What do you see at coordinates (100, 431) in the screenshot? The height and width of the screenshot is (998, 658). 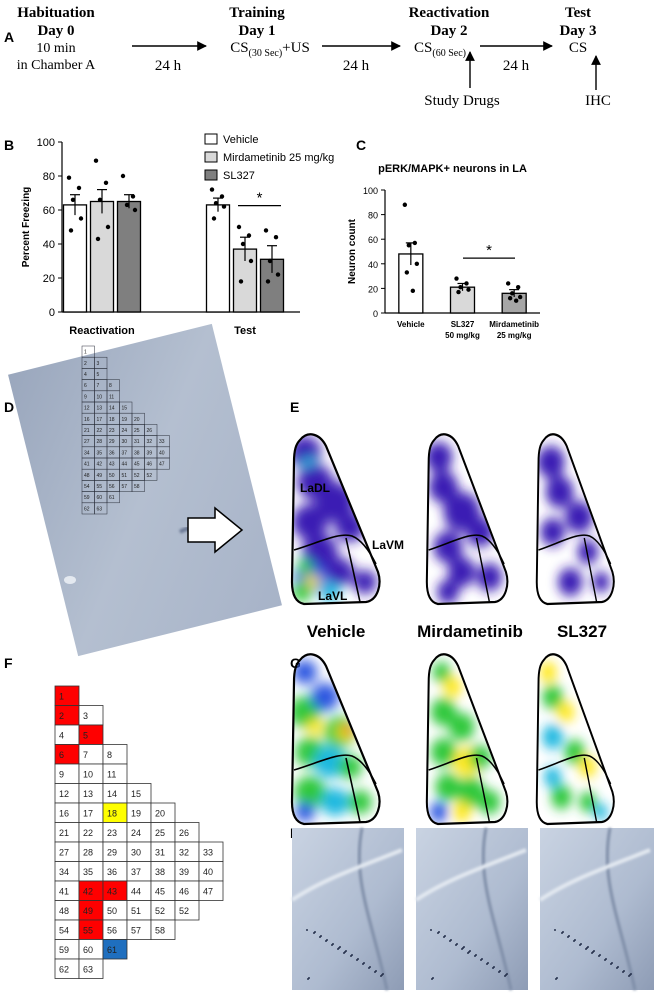 I see `grid-cell-label: 22` at bounding box center [100, 431].